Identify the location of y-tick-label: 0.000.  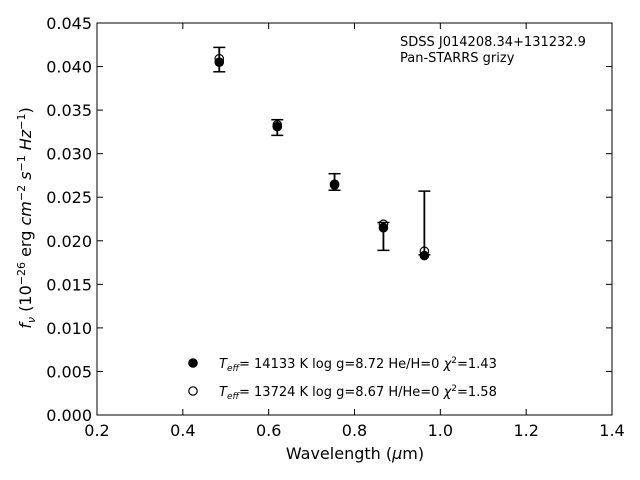
(69, 415).